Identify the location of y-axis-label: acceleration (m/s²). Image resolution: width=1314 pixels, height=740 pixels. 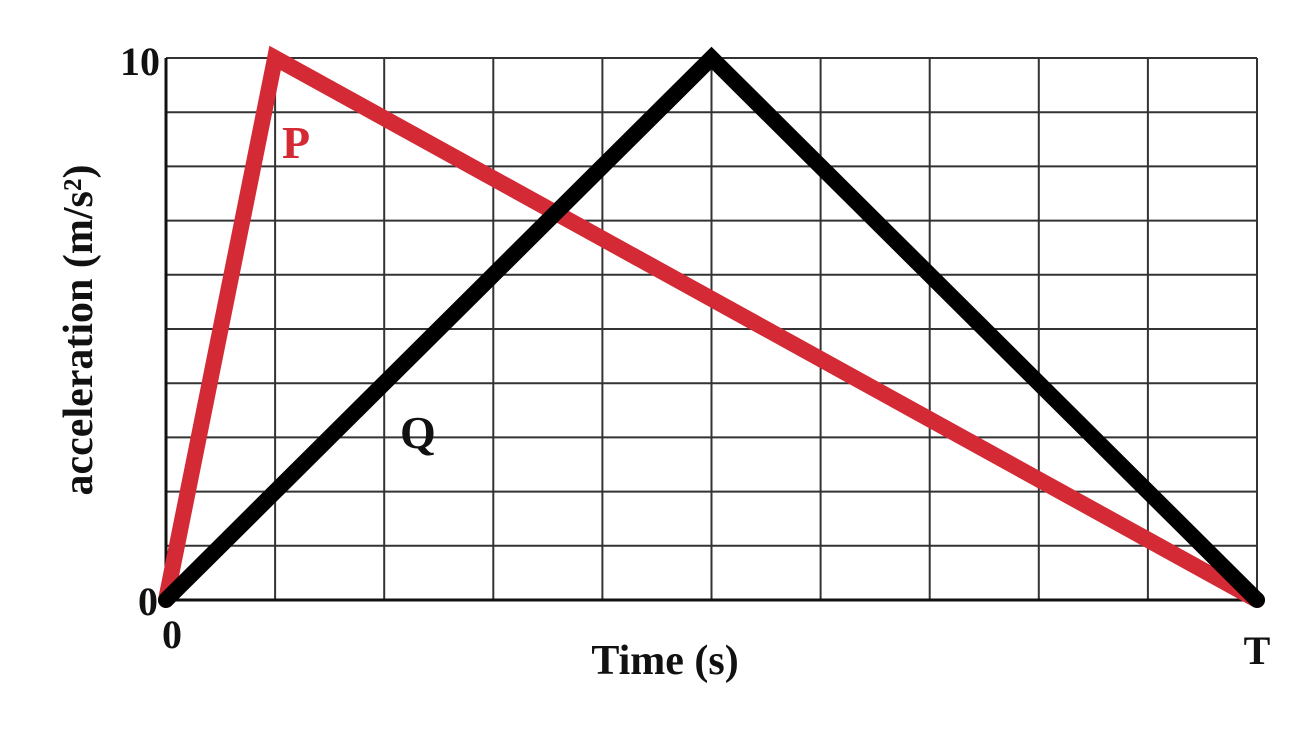
(79, 330).